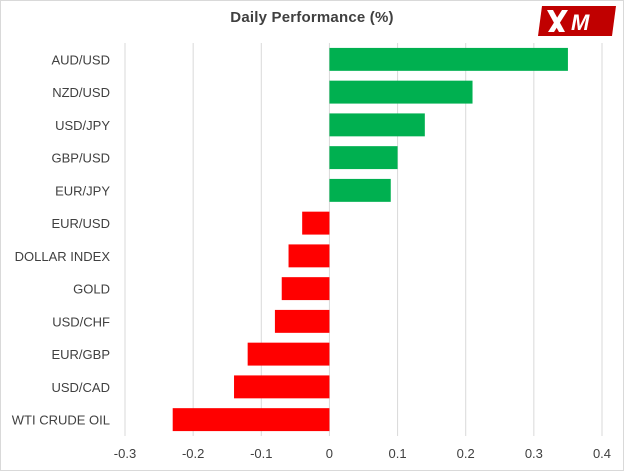 The width and height of the screenshot is (624, 471). Describe the element at coordinates (602, 453) in the screenshot. I see `x-tick-label: 0.4` at that location.